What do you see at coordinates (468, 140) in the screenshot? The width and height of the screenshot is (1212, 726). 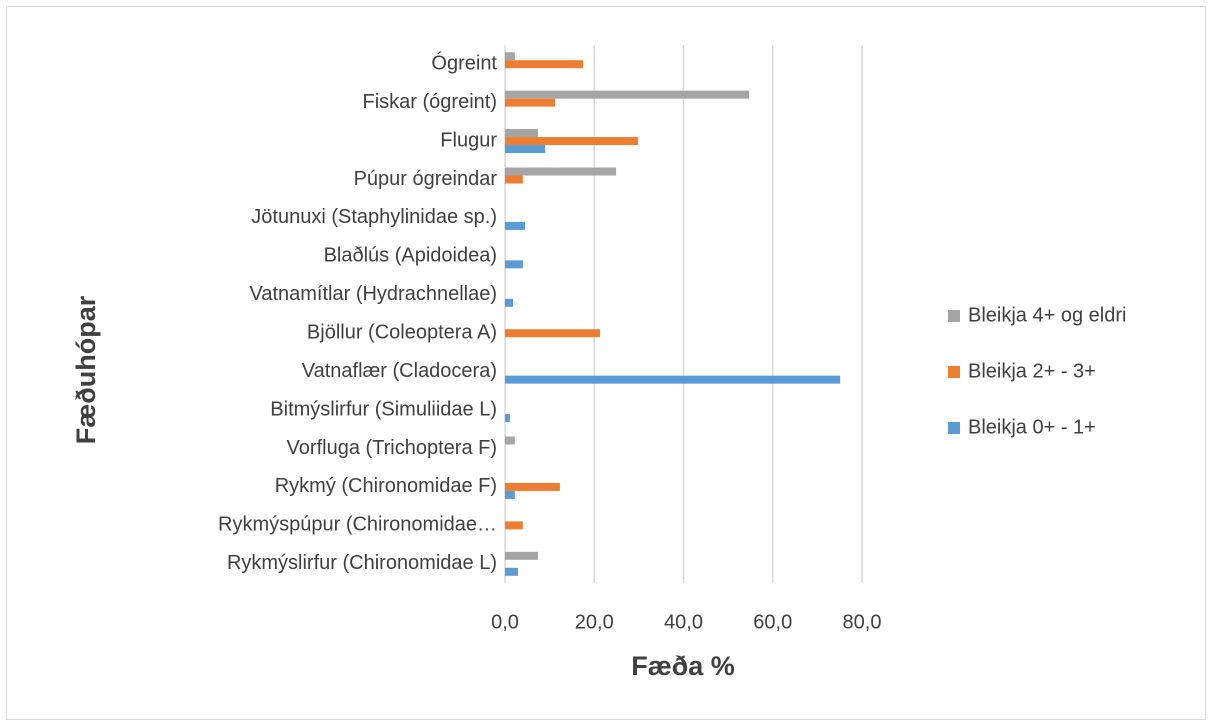 I see `y-tick-label: Flugur` at bounding box center [468, 140].